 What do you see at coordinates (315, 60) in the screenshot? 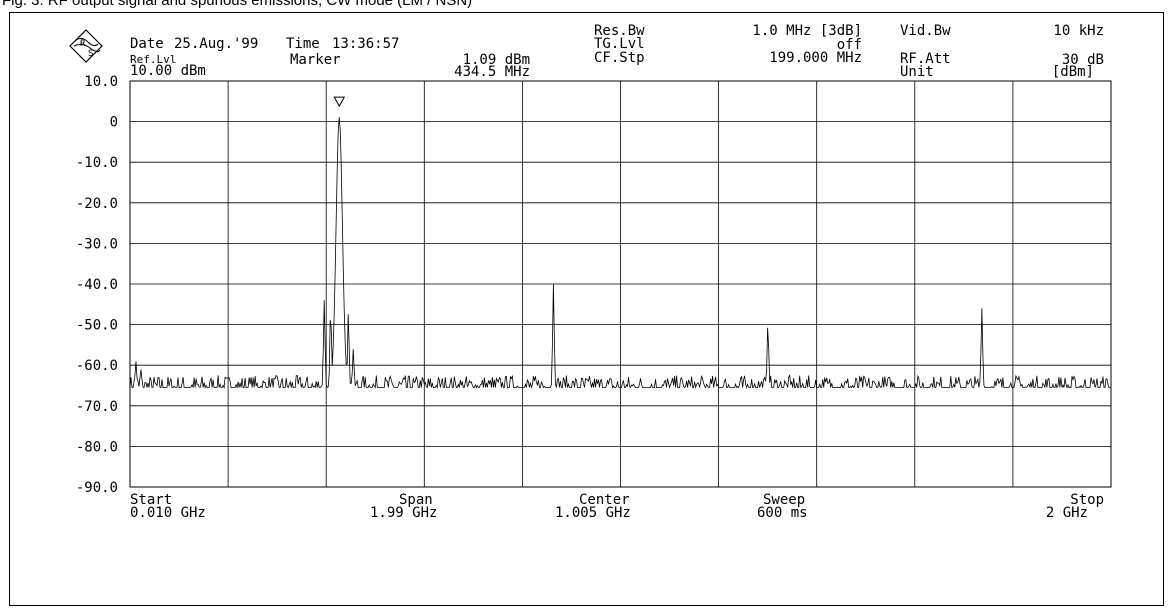
I see `marker-label: Marker` at bounding box center [315, 60].